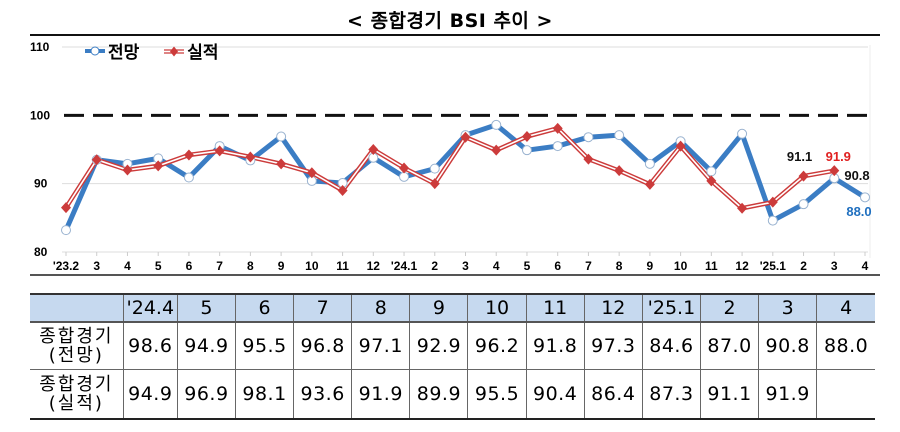 This screenshot has height=432, width=900. I want to click on x-tick-label: 3, so click(834, 266).